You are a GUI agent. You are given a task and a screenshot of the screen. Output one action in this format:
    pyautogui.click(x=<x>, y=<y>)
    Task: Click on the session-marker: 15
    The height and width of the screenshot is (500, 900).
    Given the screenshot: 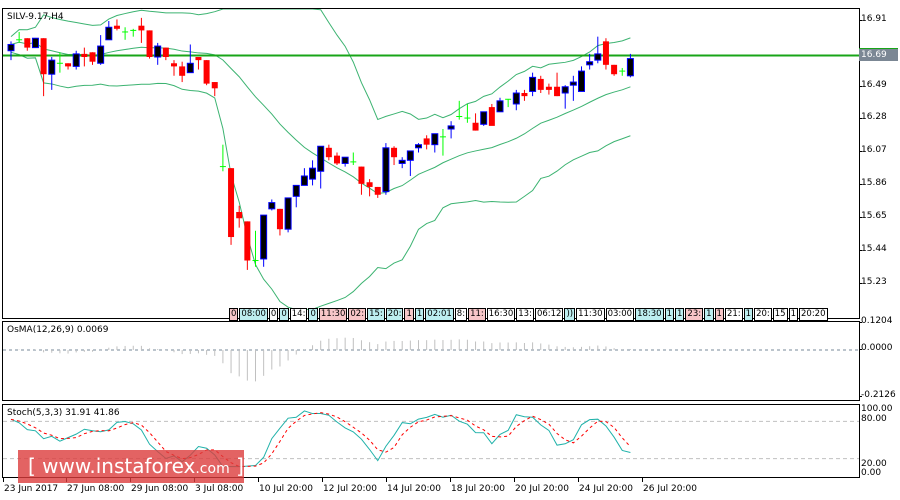 What is the action you would take?
    pyautogui.click(x=780, y=314)
    